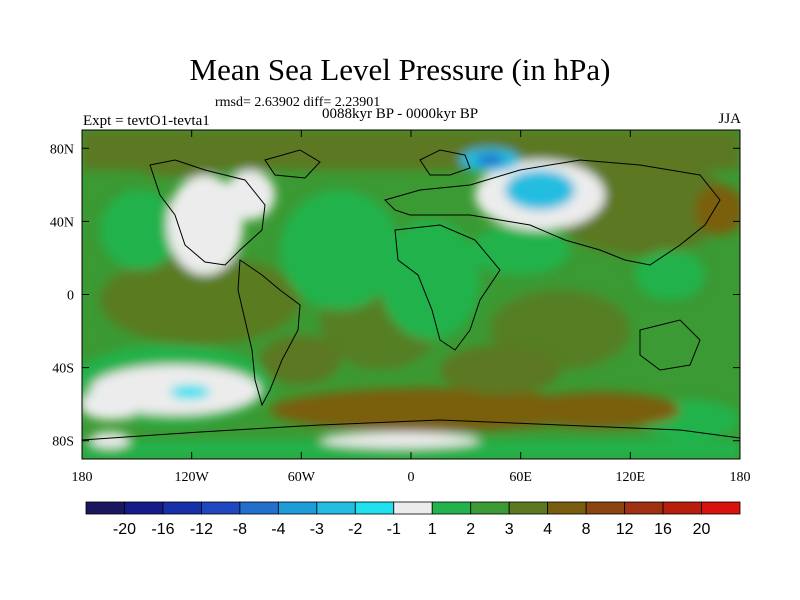 This screenshot has height=600, width=800. Describe the element at coordinates (509, 529) in the screenshot. I see `colorbar-label: 3` at that location.